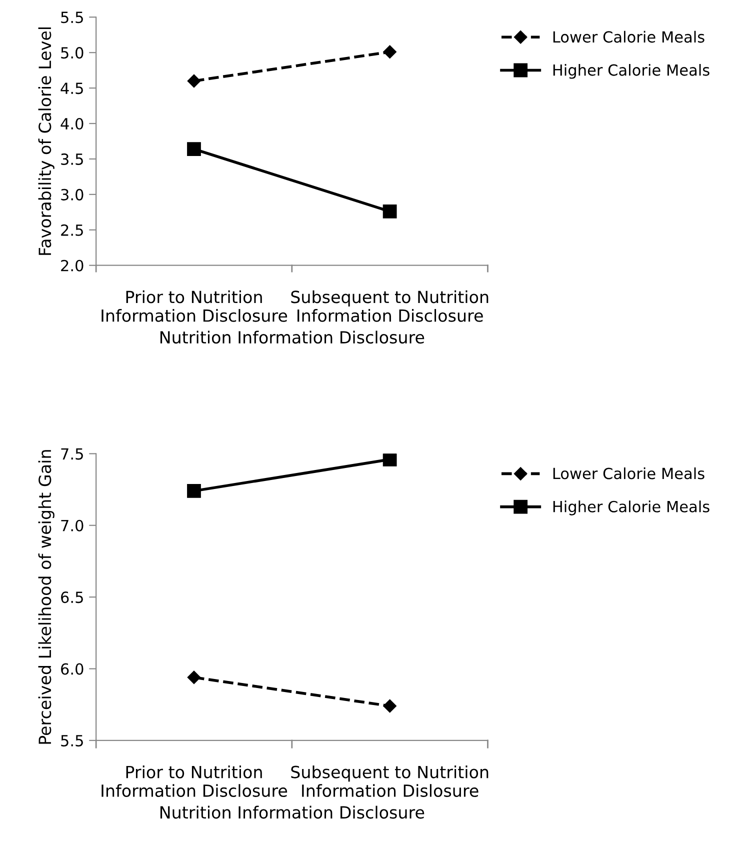  Describe the element at coordinates (72, 53) in the screenshot. I see `y-tick-label: 5.0` at that location.